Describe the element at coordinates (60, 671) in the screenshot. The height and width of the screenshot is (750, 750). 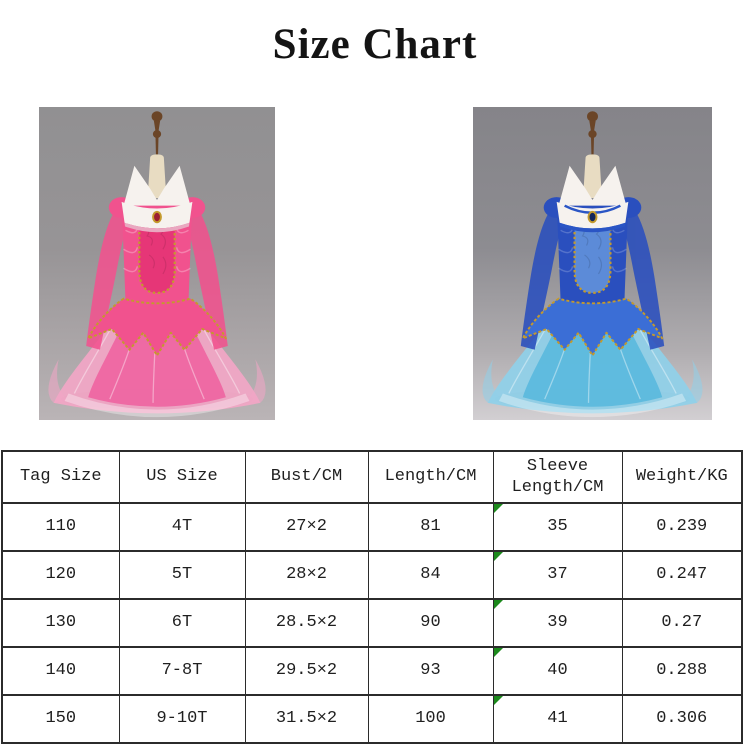
I see `cell-tag-size: 140` at that location.